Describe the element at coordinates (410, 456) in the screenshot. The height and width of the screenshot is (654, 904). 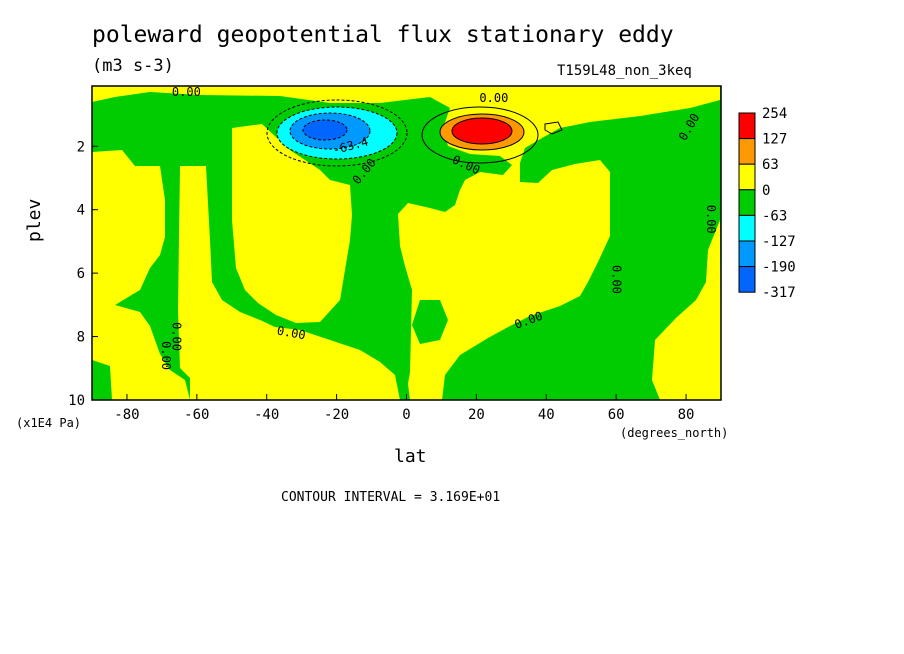
I see `x-axis-label: lat` at that location.